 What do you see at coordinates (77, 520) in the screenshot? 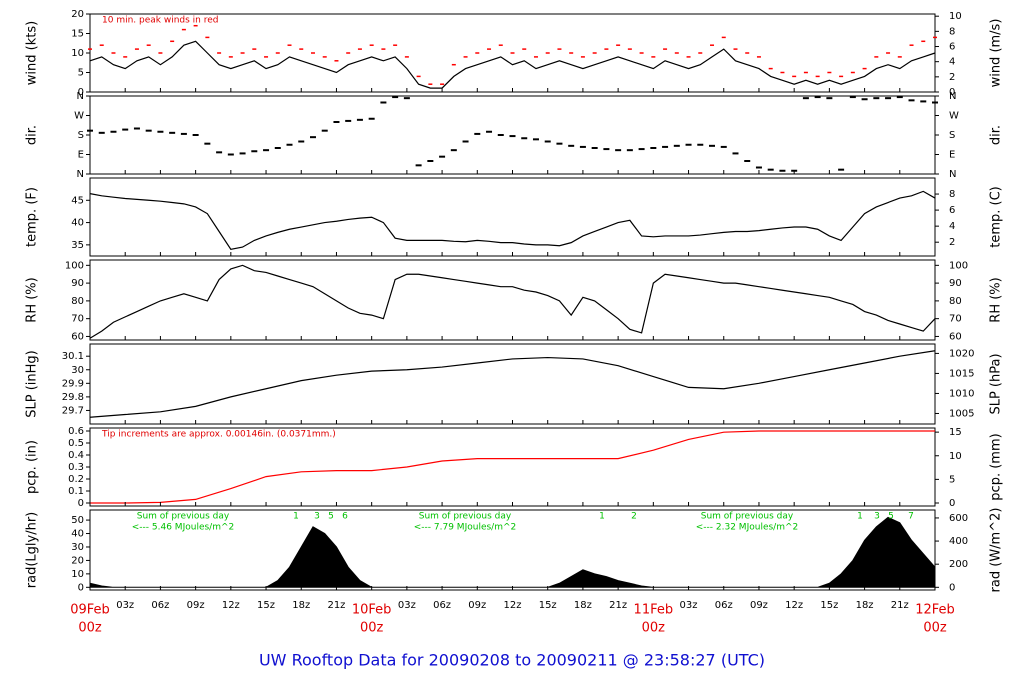
I see `y-tick-label: 50` at bounding box center [77, 520].